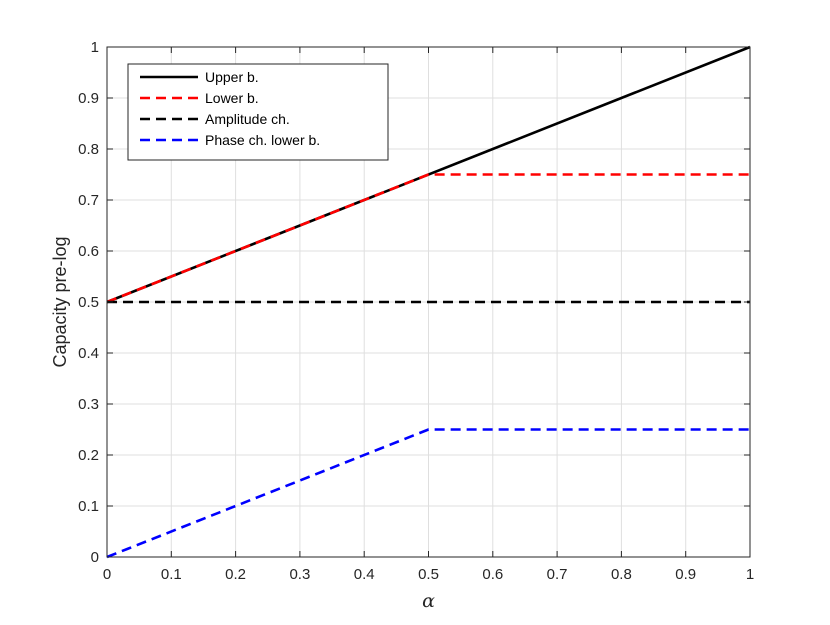  What do you see at coordinates (95, 47) in the screenshot?
I see `y-tick-label: 1` at bounding box center [95, 47].